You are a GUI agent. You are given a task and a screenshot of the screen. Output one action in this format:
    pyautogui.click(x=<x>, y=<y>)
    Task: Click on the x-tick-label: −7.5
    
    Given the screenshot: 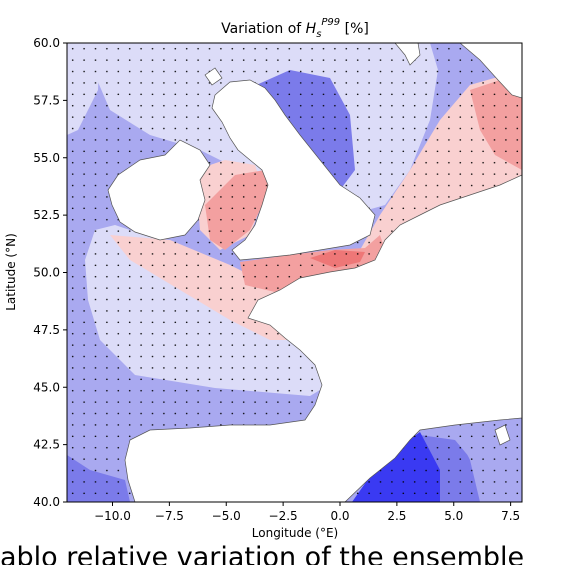 What is the action you would take?
    pyautogui.click(x=169, y=516)
    